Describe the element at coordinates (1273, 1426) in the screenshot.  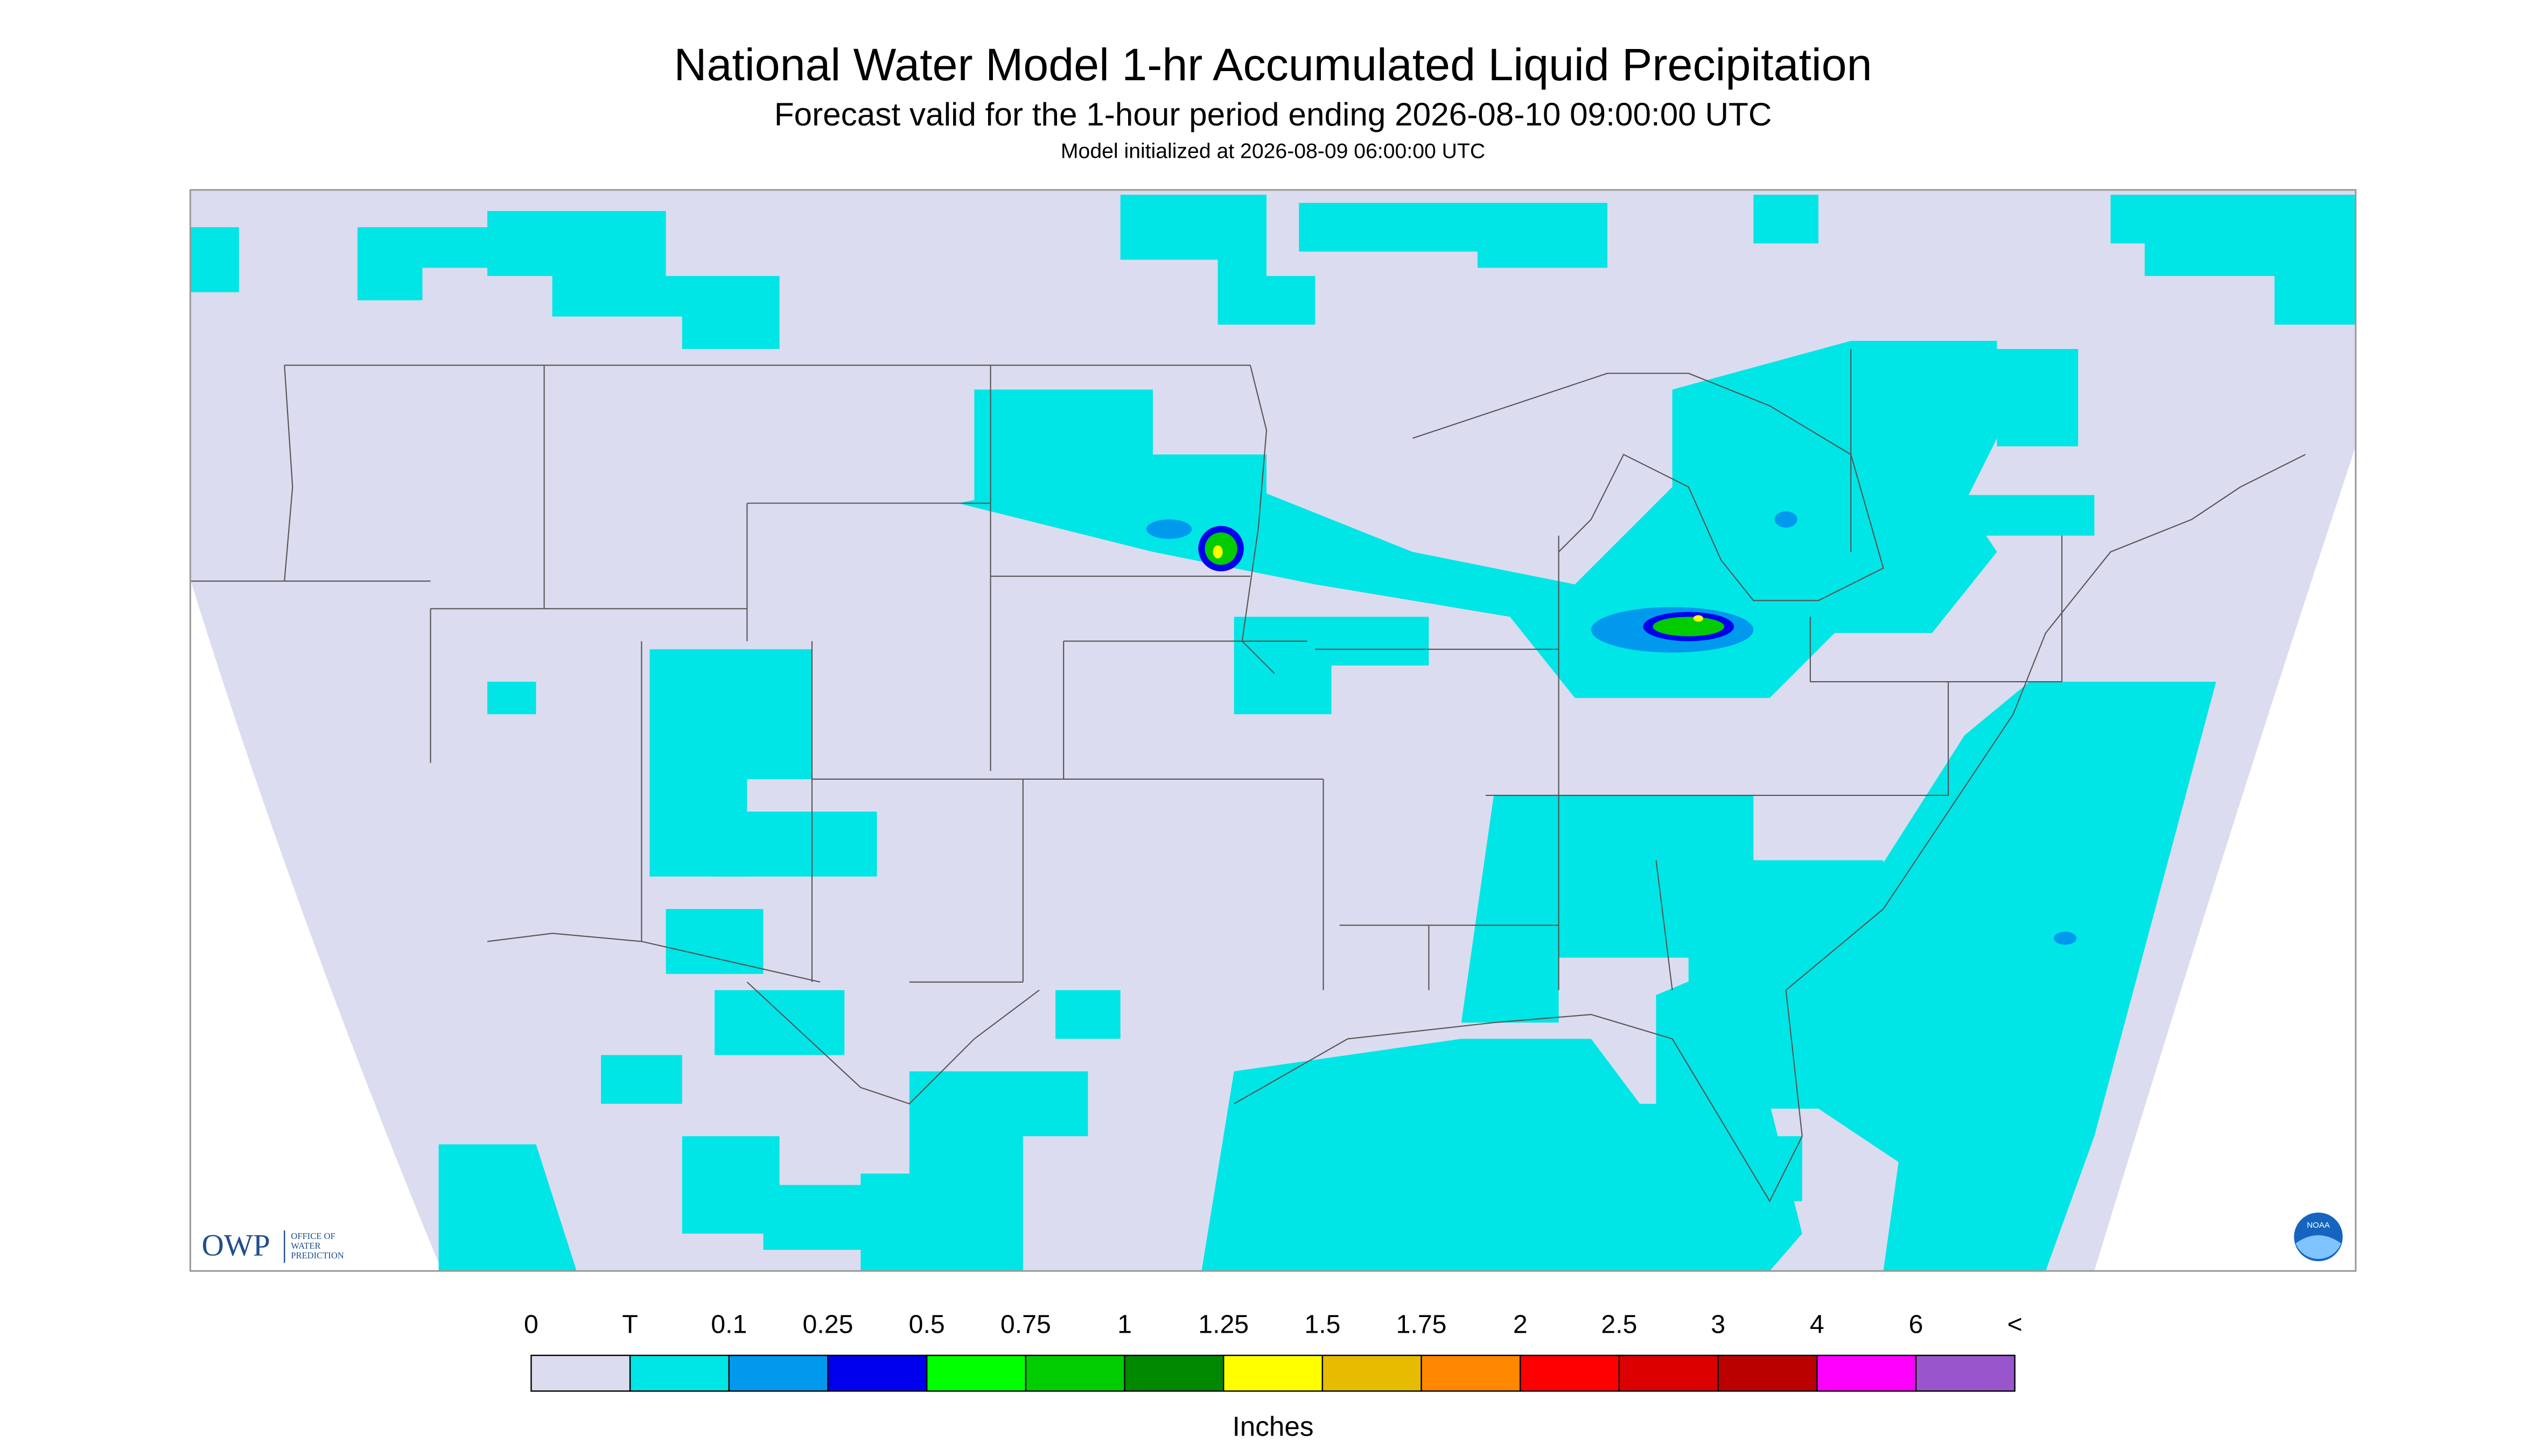
I see `legend-units: Inches` at that location.